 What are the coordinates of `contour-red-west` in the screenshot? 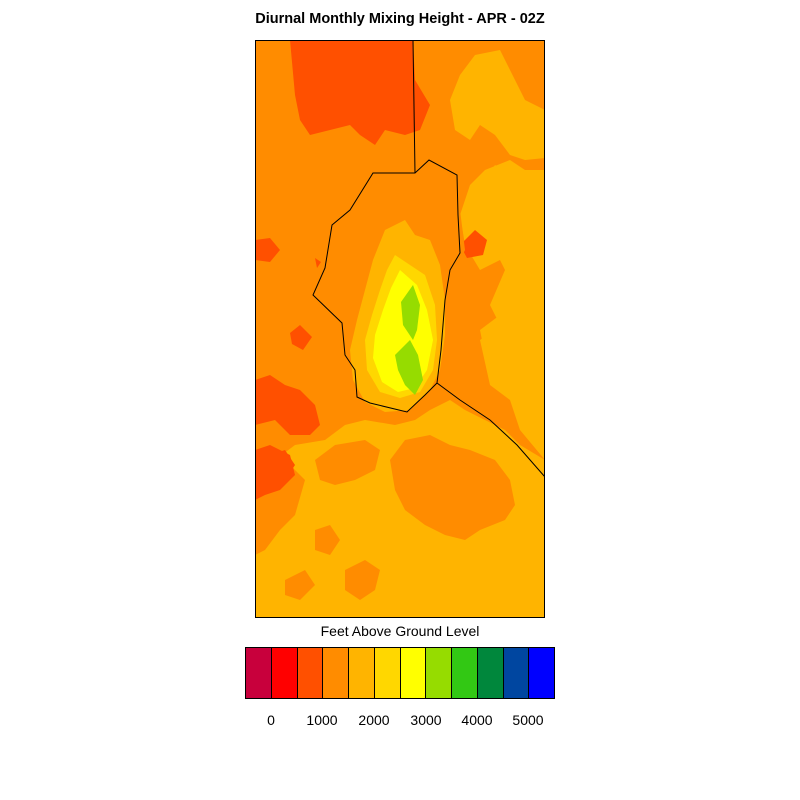 It's located at (287, 405).